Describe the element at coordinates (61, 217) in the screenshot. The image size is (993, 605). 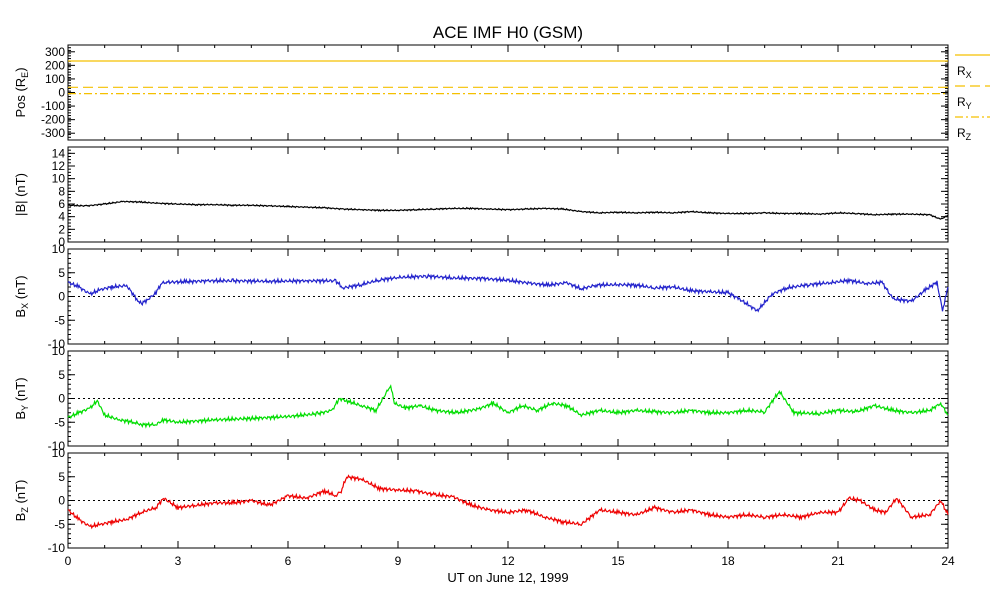
I see `y-tick-label: 4` at that location.